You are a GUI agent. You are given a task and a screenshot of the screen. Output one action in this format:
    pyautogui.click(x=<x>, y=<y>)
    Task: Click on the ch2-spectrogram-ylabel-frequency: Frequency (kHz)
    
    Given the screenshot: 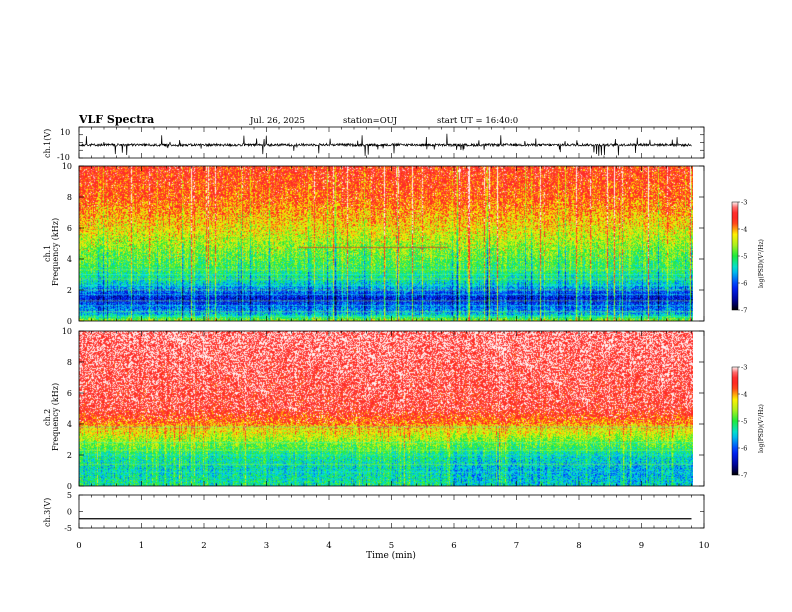 What is the action you would take?
    pyautogui.click(x=55, y=417)
    